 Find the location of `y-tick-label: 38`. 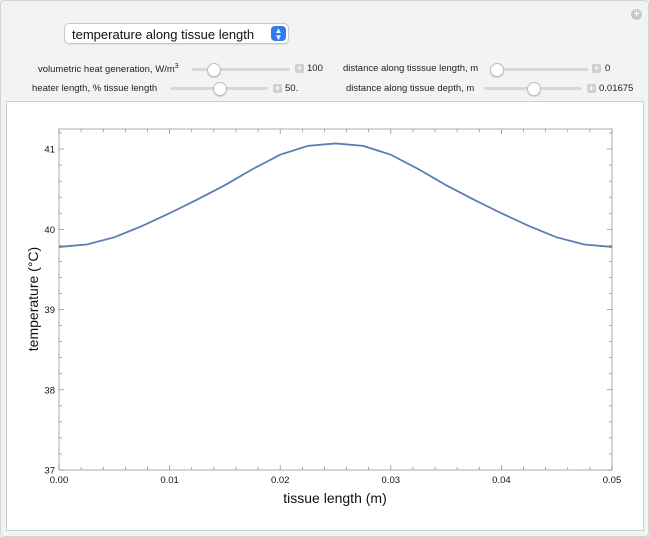

y-tick-label: 38 is located at coordinates (49, 390).